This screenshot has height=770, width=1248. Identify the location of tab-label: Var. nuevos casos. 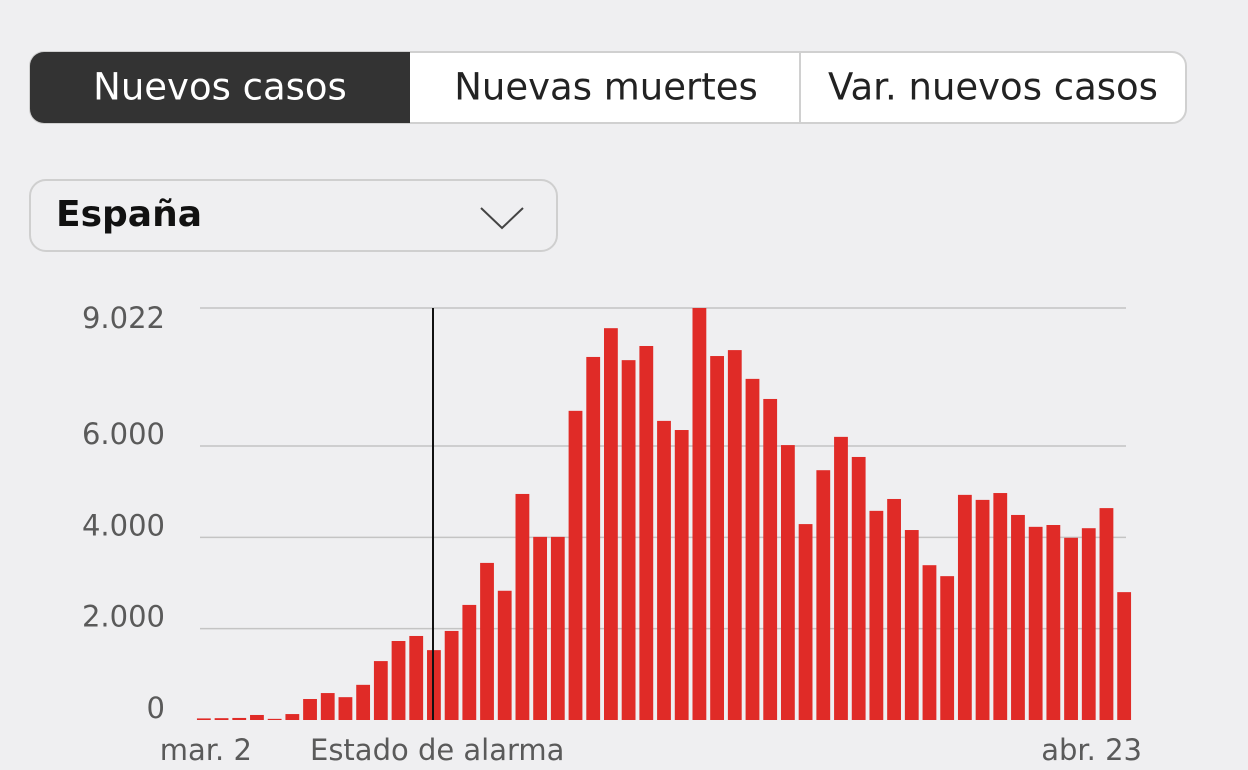
(993, 87).